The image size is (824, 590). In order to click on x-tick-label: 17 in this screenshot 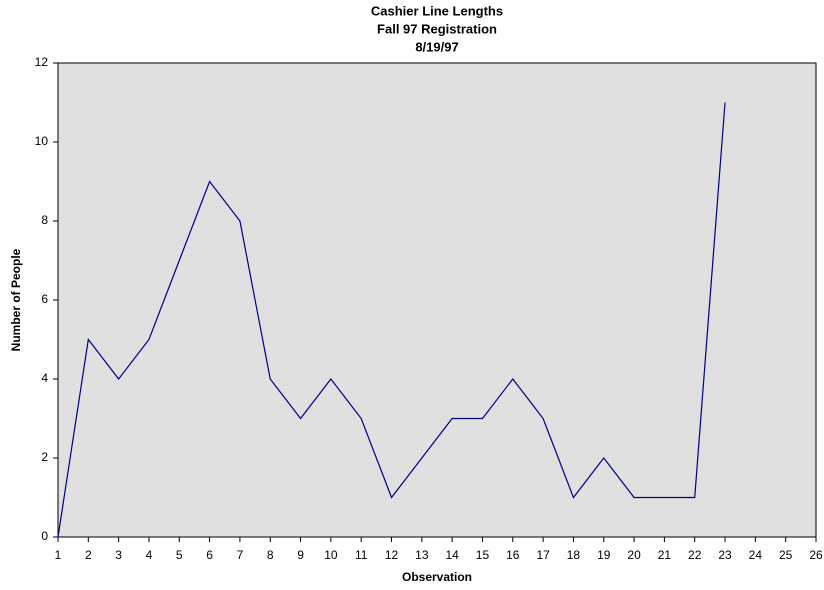, I will do `click(543, 555)`.